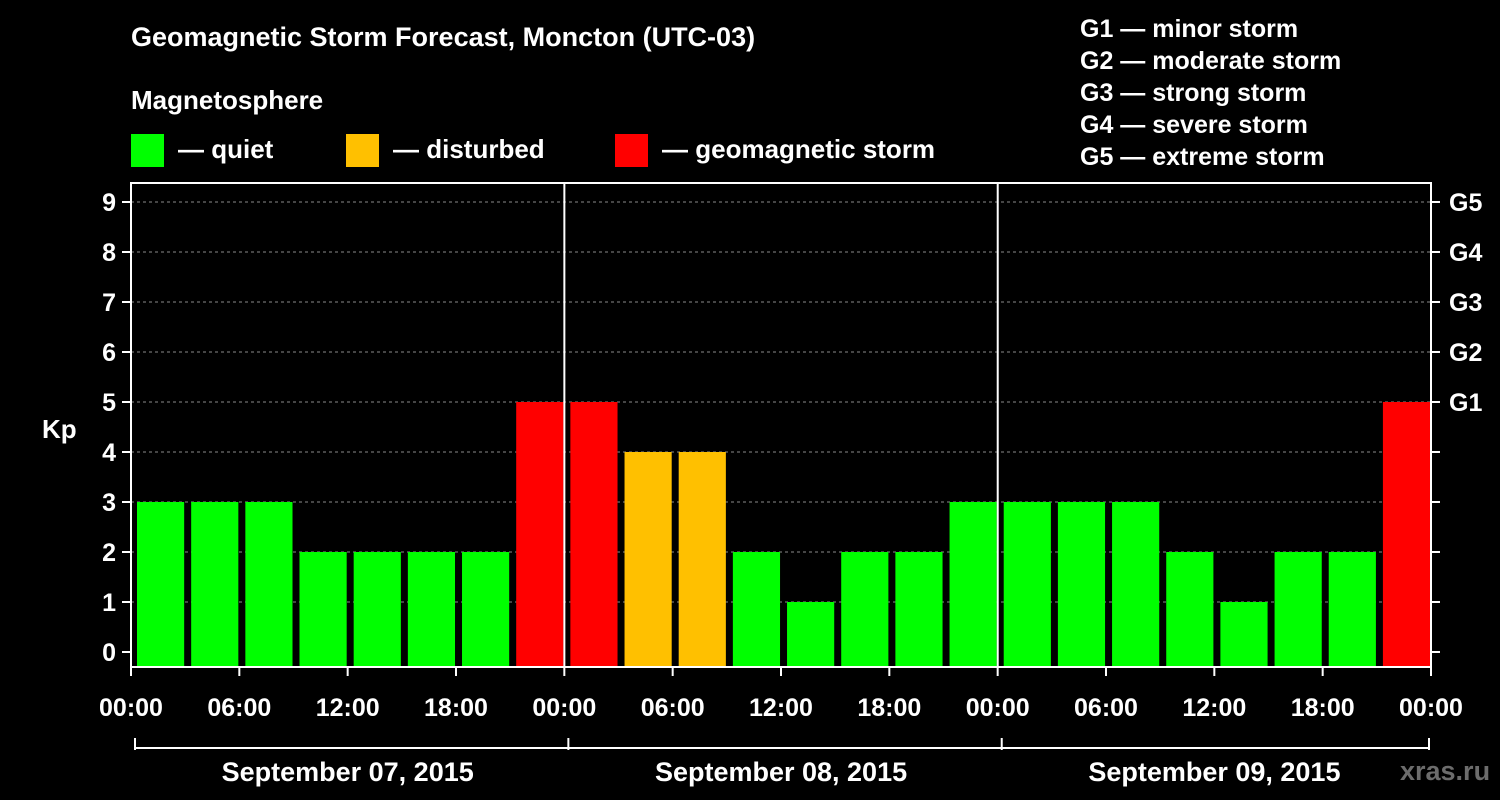 The height and width of the screenshot is (800, 1500). I want to click on y-tick-label: 3, so click(109, 503).